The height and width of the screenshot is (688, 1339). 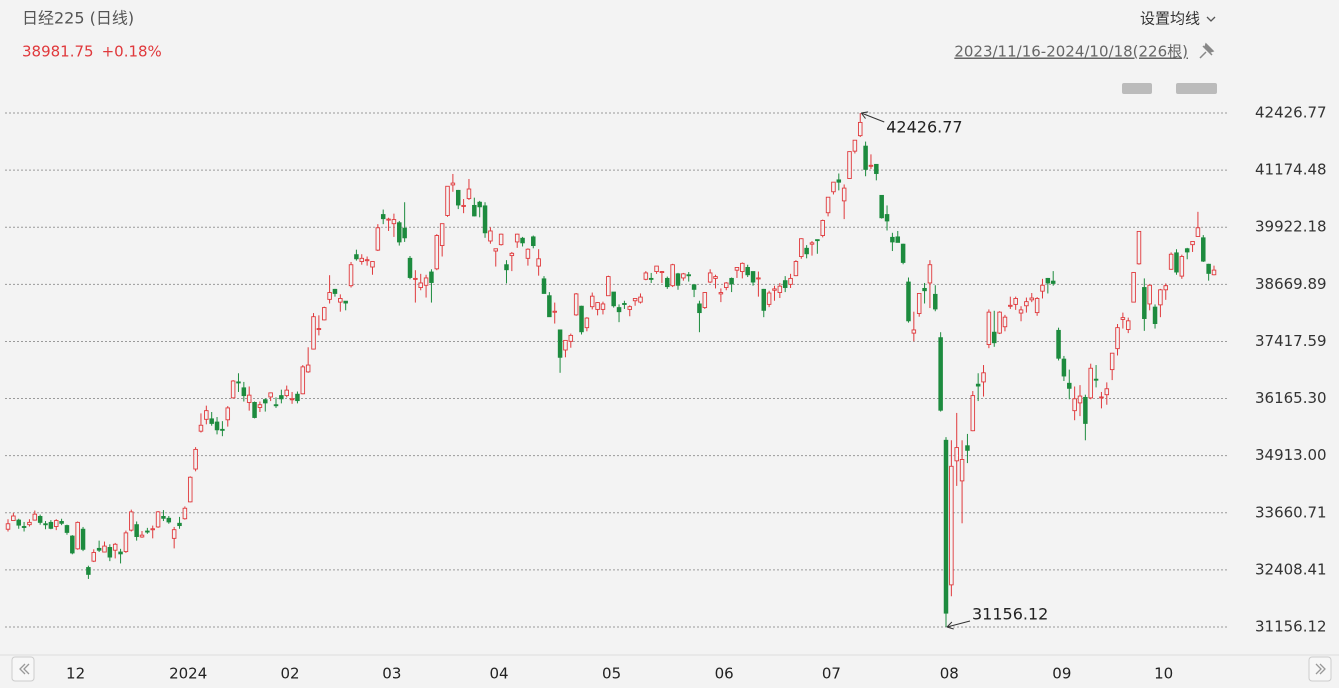 I want to click on scroll-right-button, so click(x=1320, y=669).